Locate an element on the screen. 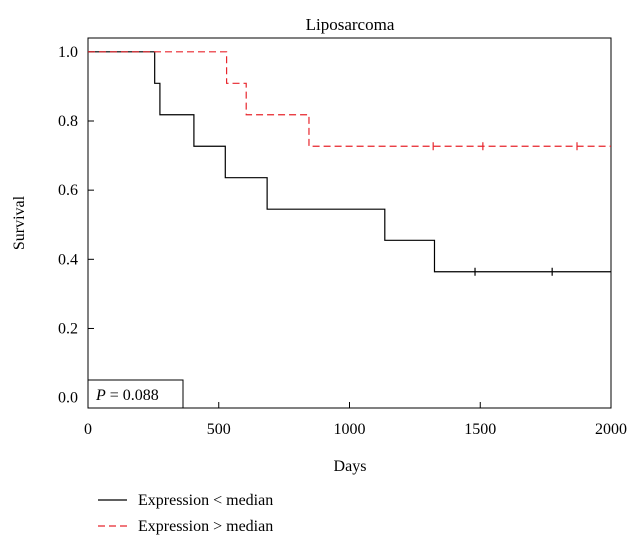 The image size is (635, 541). chart-title: Liposarcoma is located at coordinates (350, 24).